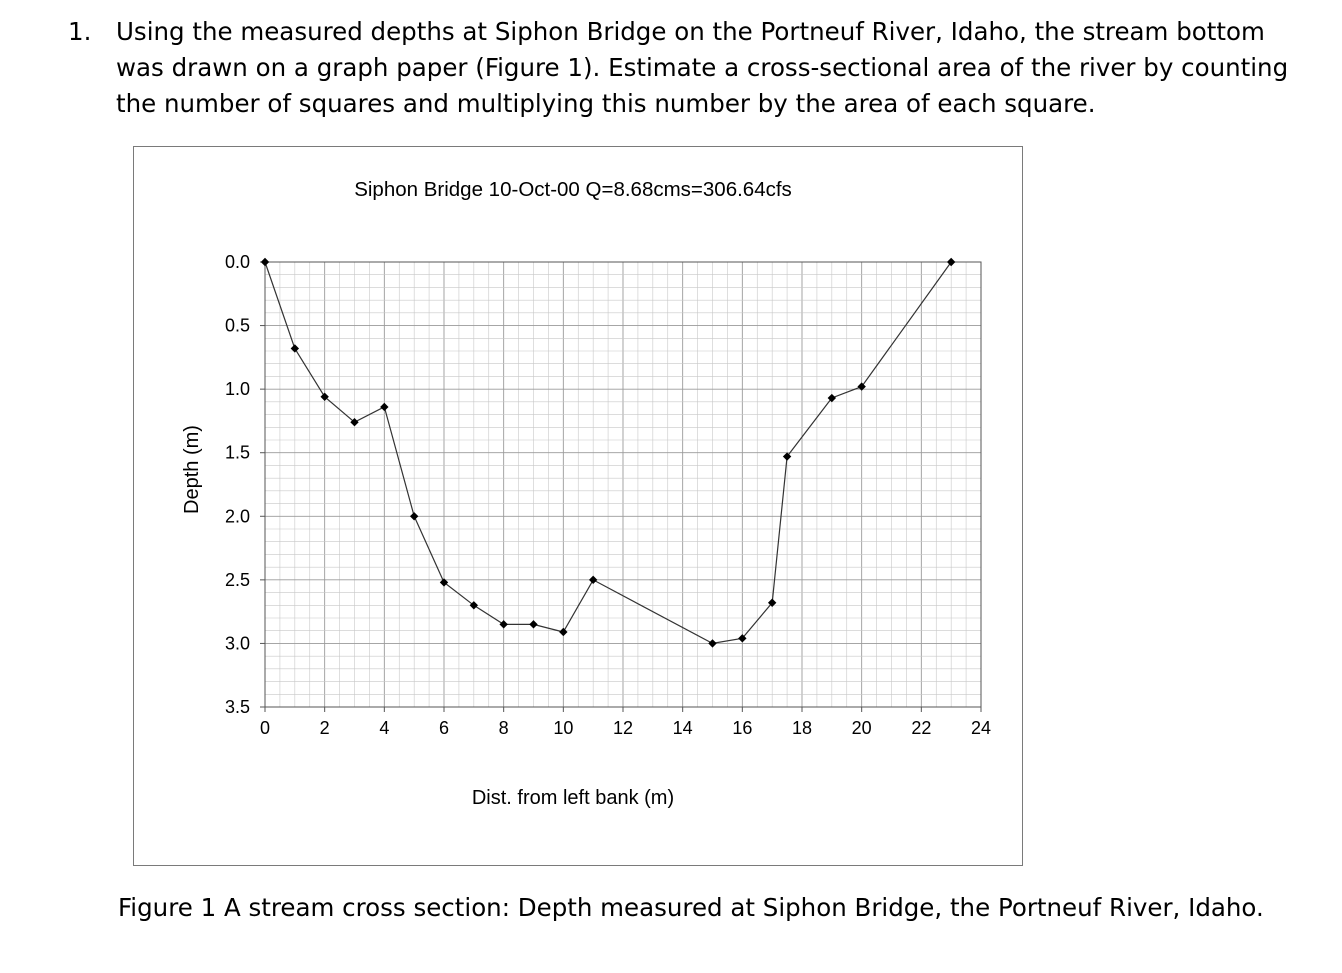  I want to click on x-tick-label: 6, so click(444, 728).